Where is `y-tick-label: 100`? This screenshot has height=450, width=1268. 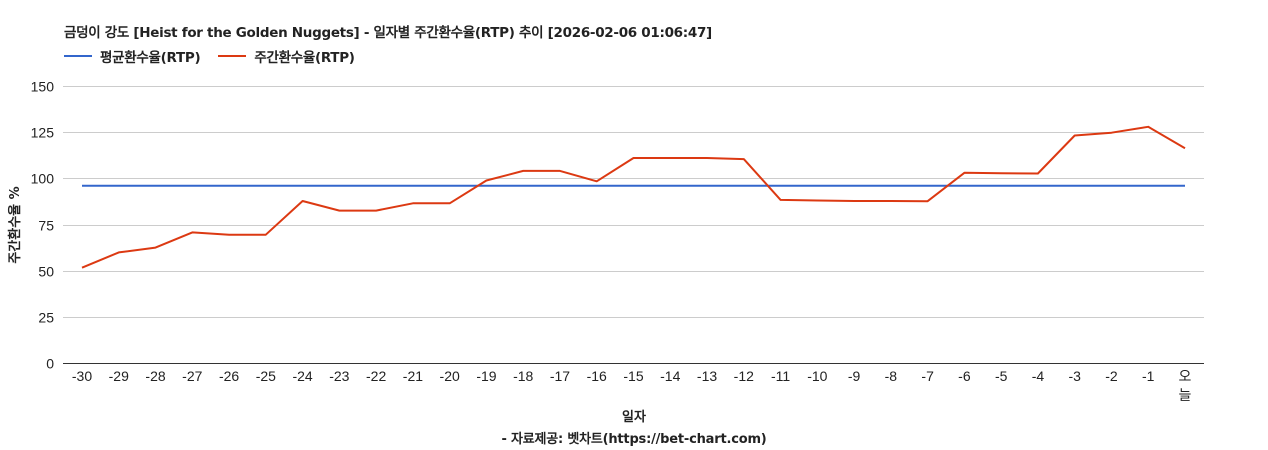
y-tick-label: 100 is located at coordinates (43, 179).